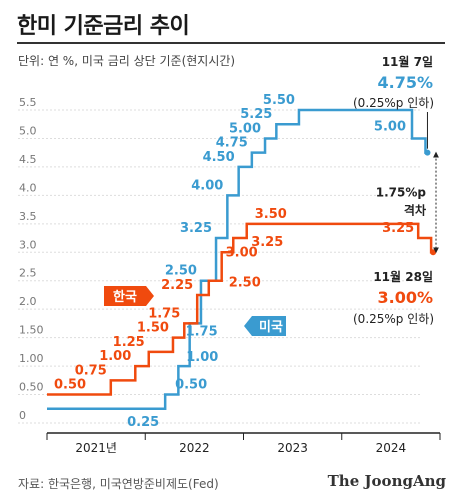 The height and width of the screenshot is (503, 463). I want to click on y-tick-label: 4.0, so click(28, 187).